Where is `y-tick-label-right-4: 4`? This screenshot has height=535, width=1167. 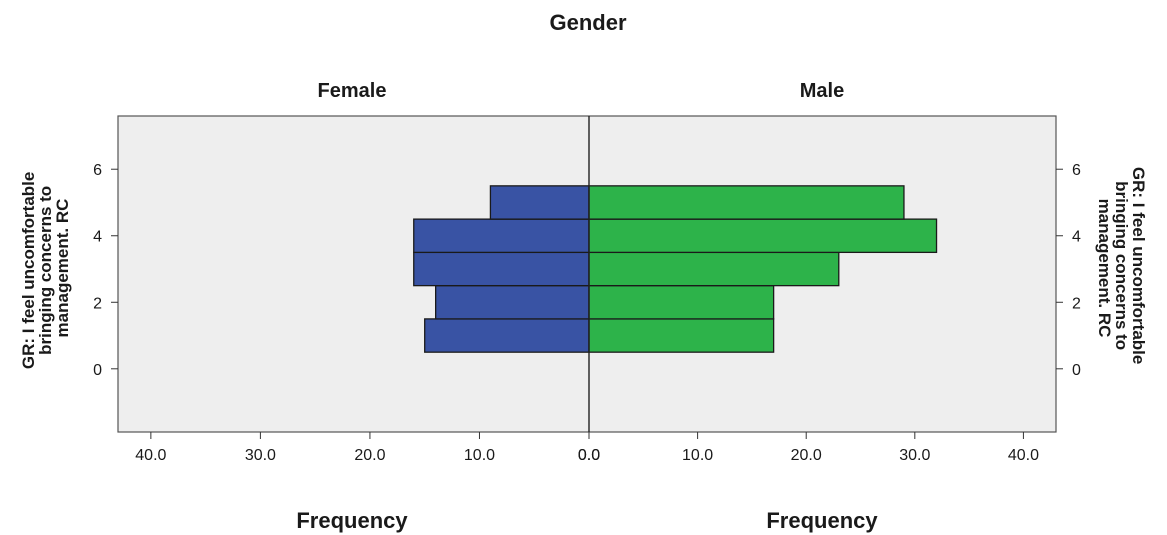
y-tick-label-right-4: 4 is located at coordinates (1076, 237).